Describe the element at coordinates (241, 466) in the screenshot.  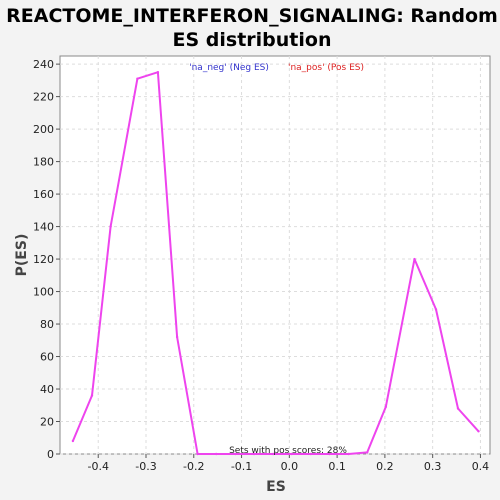
I see `x-tick-label: -0.1` at that location.